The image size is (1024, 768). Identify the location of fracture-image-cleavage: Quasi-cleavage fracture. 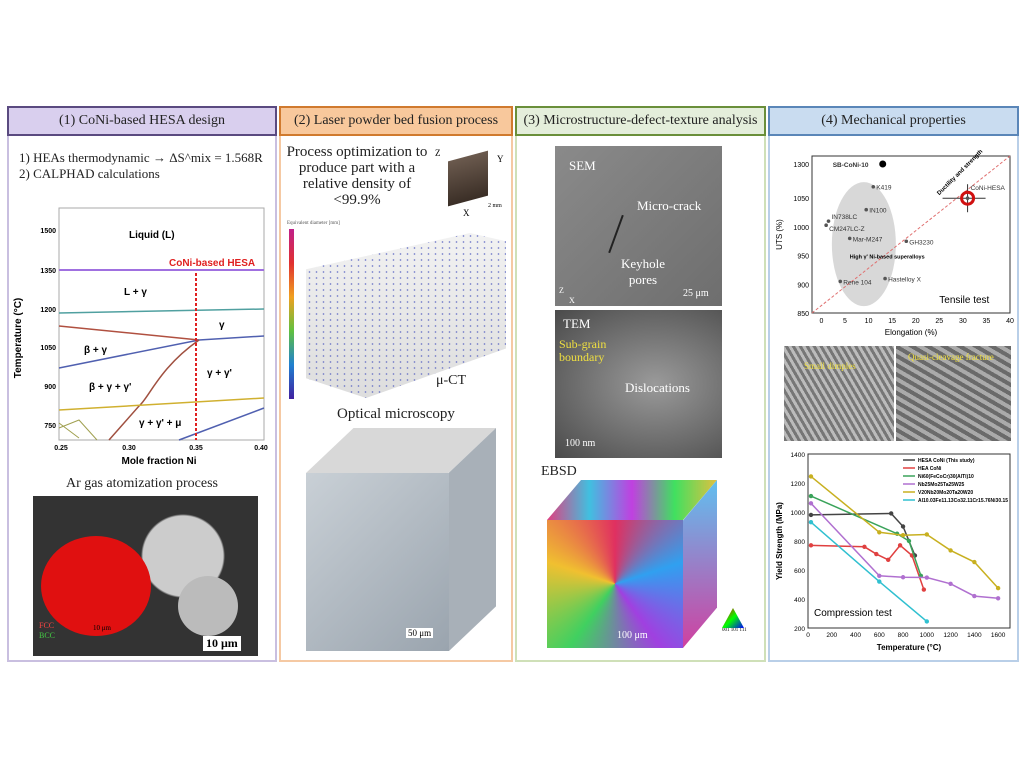
(953, 393).